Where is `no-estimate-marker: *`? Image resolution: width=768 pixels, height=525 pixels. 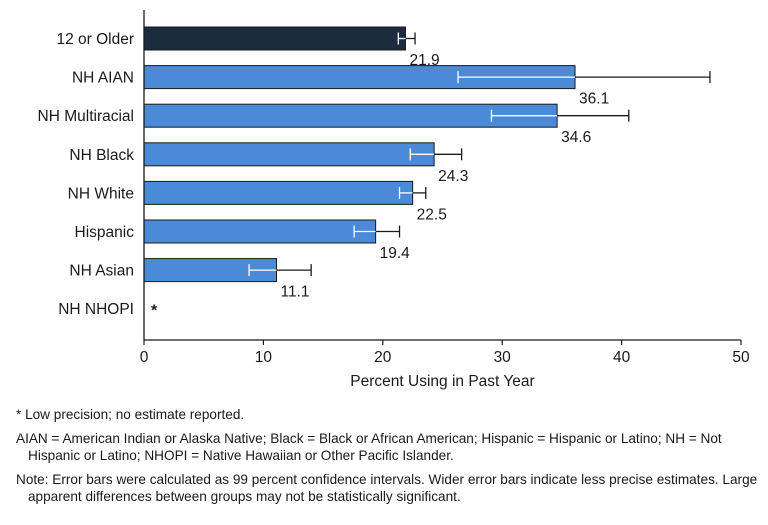
no-estimate-marker: * is located at coordinates (154, 311).